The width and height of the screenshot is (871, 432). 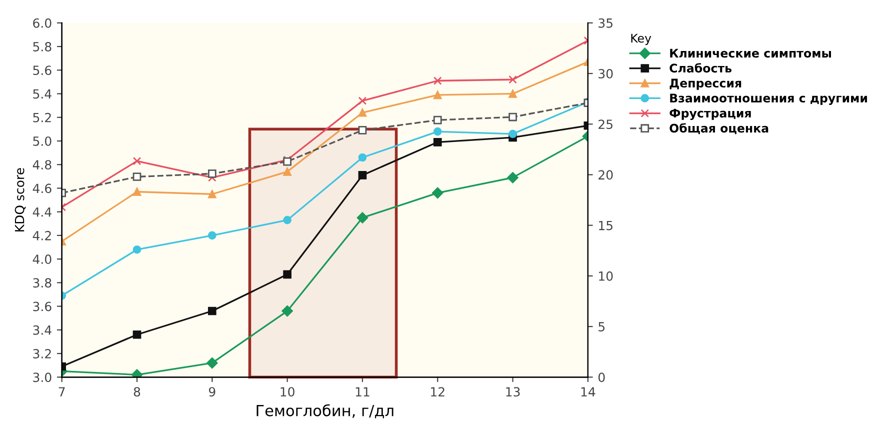 What do you see at coordinates (42, 23) in the screenshot?
I see `y-tick-label: 6.0` at bounding box center [42, 23].